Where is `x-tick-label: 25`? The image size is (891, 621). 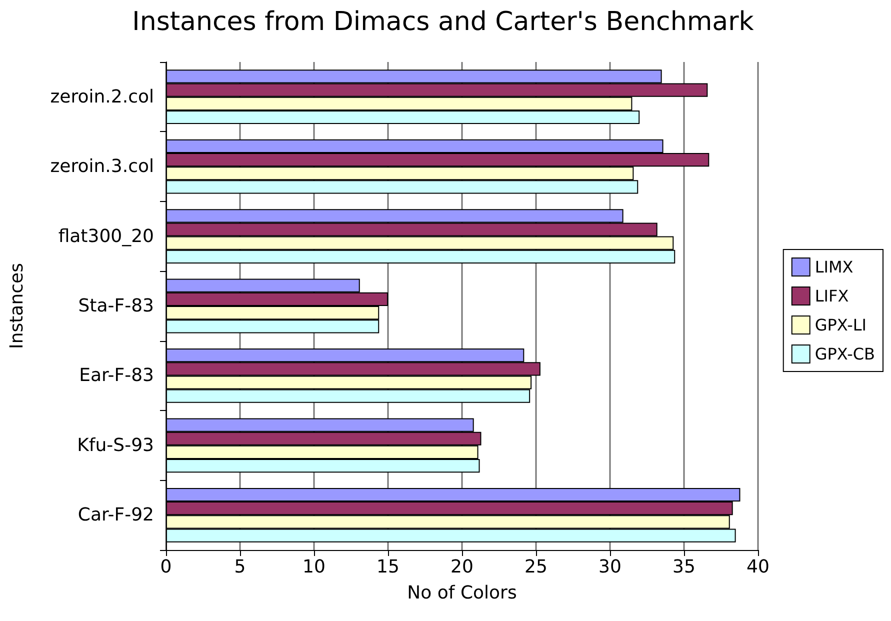
x-tick-label: 25 is located at coordinates (536, 567).